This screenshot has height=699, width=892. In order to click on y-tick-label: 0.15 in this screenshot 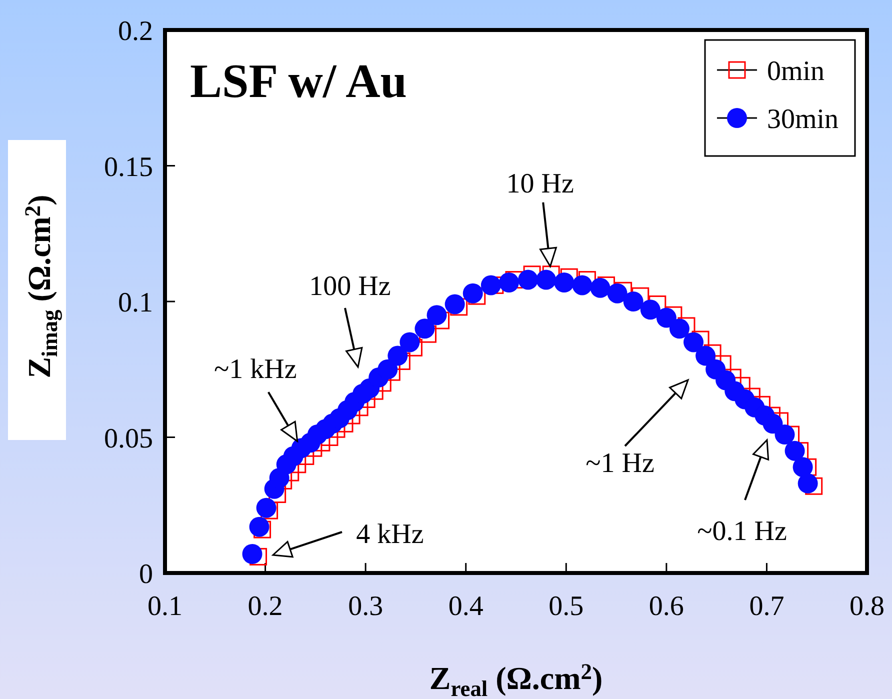, I will do `click(128, 167)`.